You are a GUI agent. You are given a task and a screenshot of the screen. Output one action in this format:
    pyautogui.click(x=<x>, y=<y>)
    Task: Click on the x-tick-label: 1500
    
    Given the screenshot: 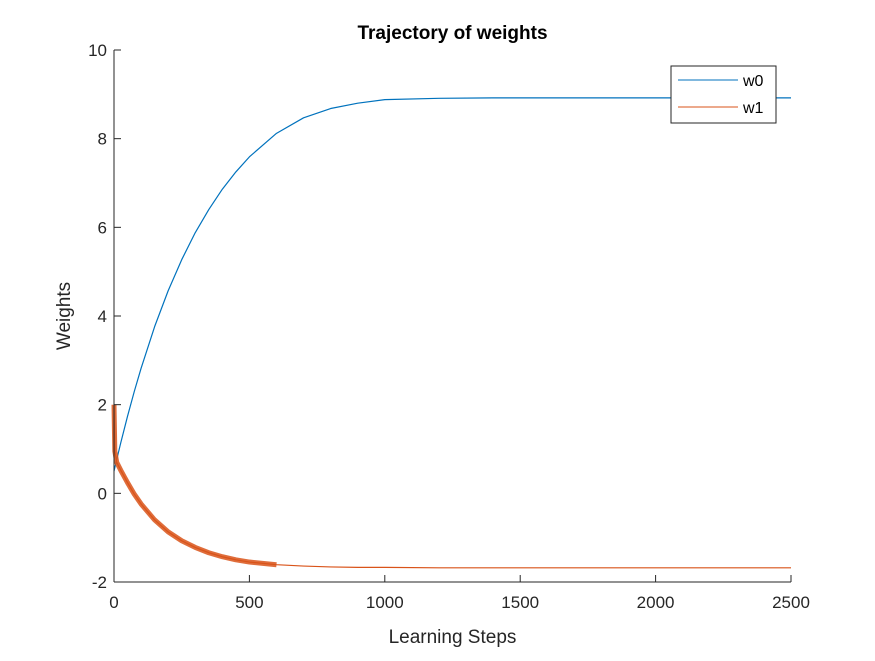 What is the action you would take?
    pyautogui.click(x=520, y=602)
    